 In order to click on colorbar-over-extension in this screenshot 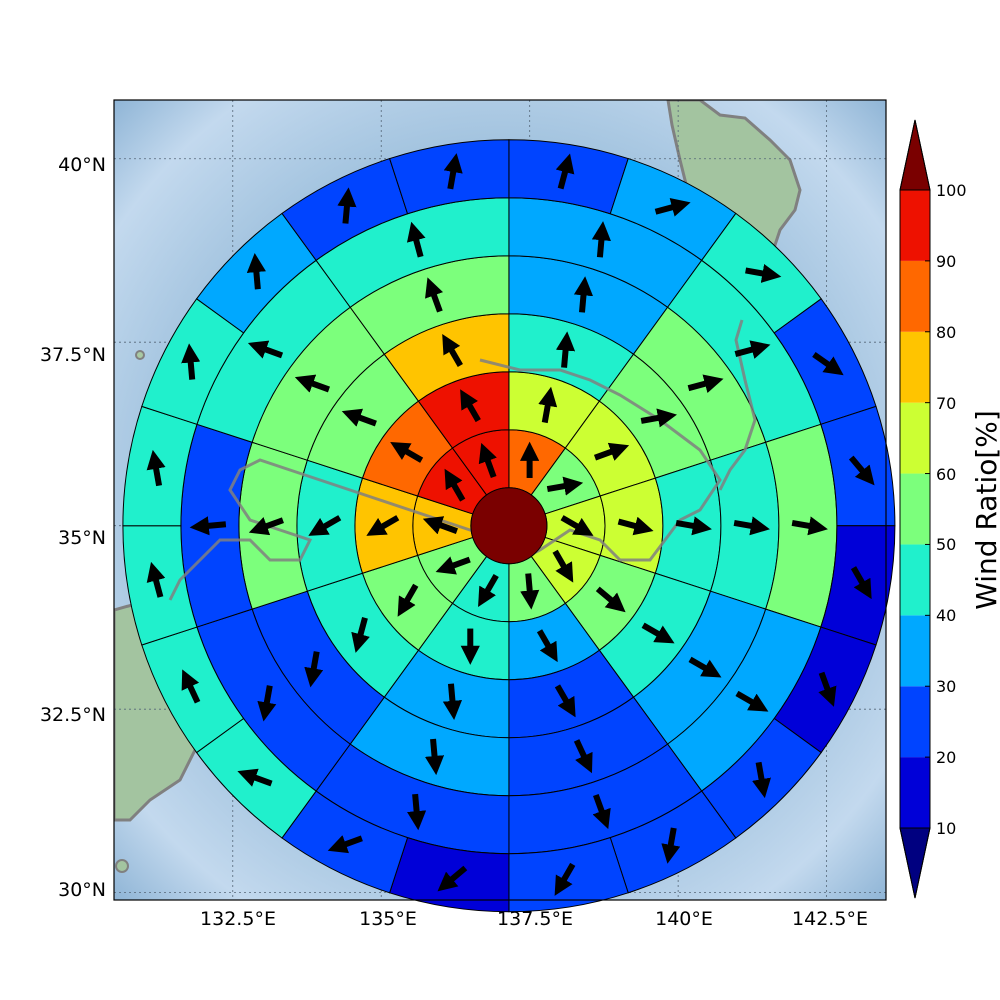, I will do `click(915, 155)`.